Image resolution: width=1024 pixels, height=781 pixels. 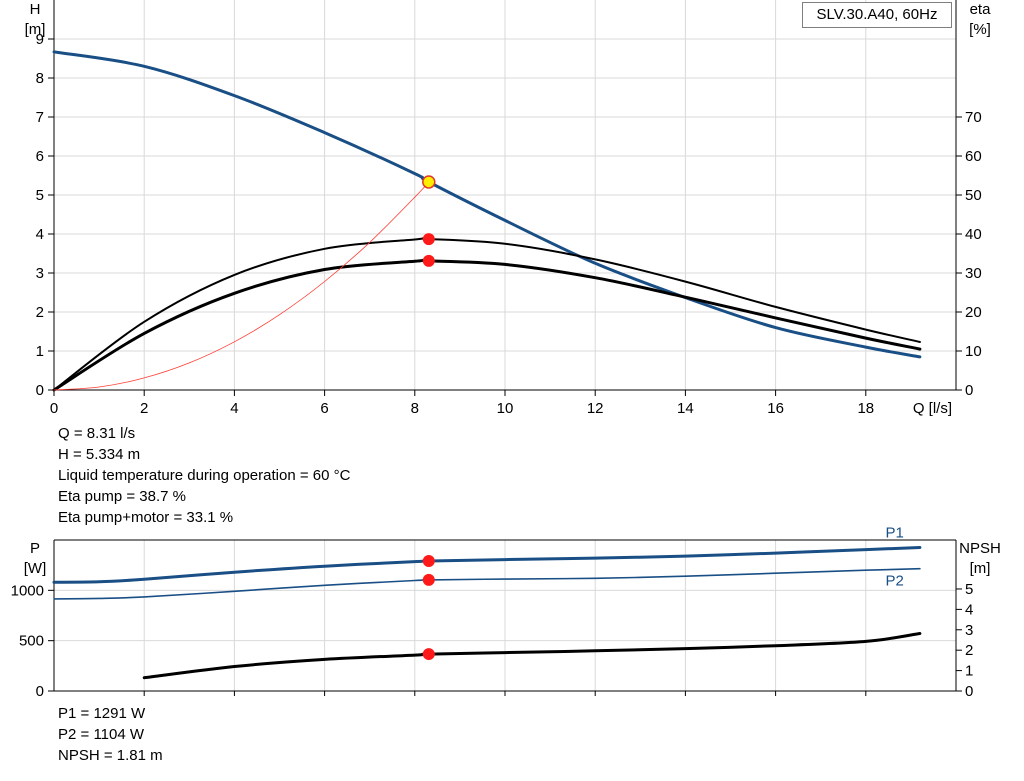 What do you see at coordinates (980, 29) in the screenshot?
I see `head-right-axis-unit: [%]` at bounding box center [980, 29].